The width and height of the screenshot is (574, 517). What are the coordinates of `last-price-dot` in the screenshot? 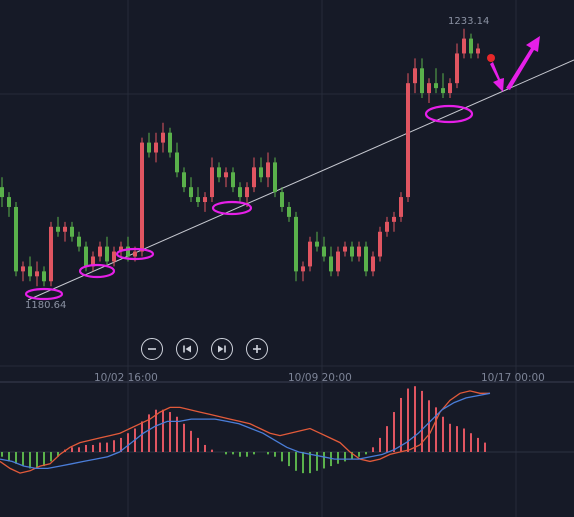 It's located at (491, 58).